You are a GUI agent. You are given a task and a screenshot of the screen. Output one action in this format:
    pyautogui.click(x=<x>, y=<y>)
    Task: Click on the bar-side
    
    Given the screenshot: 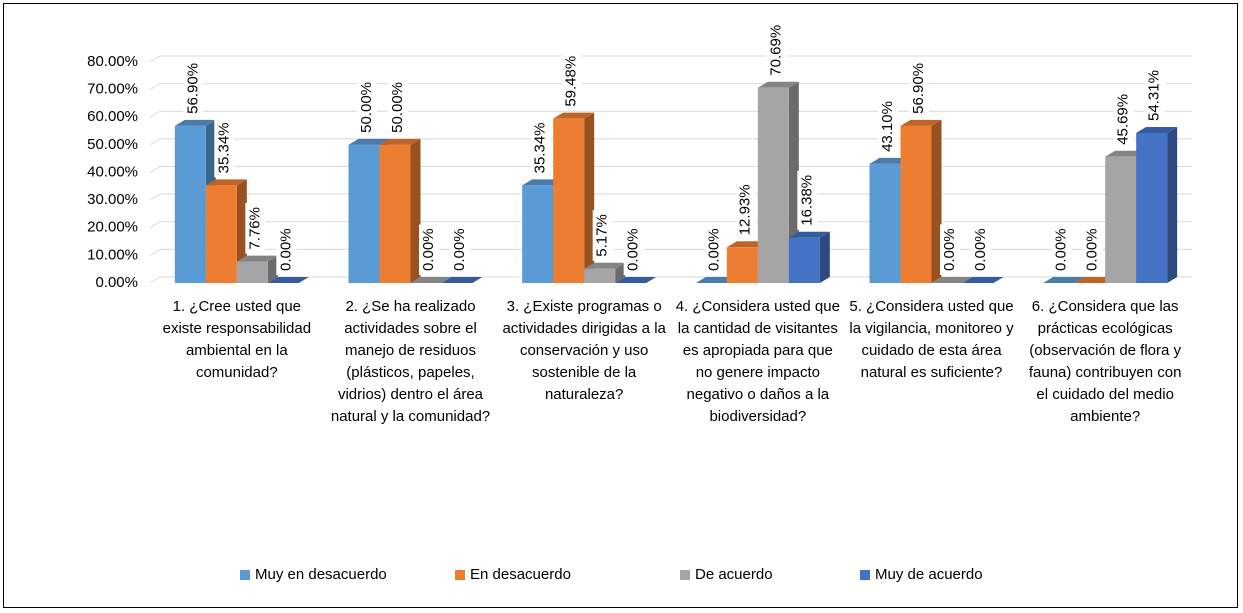 What is the action you would take?
    pyautogui.click(x=589, y=198)
    